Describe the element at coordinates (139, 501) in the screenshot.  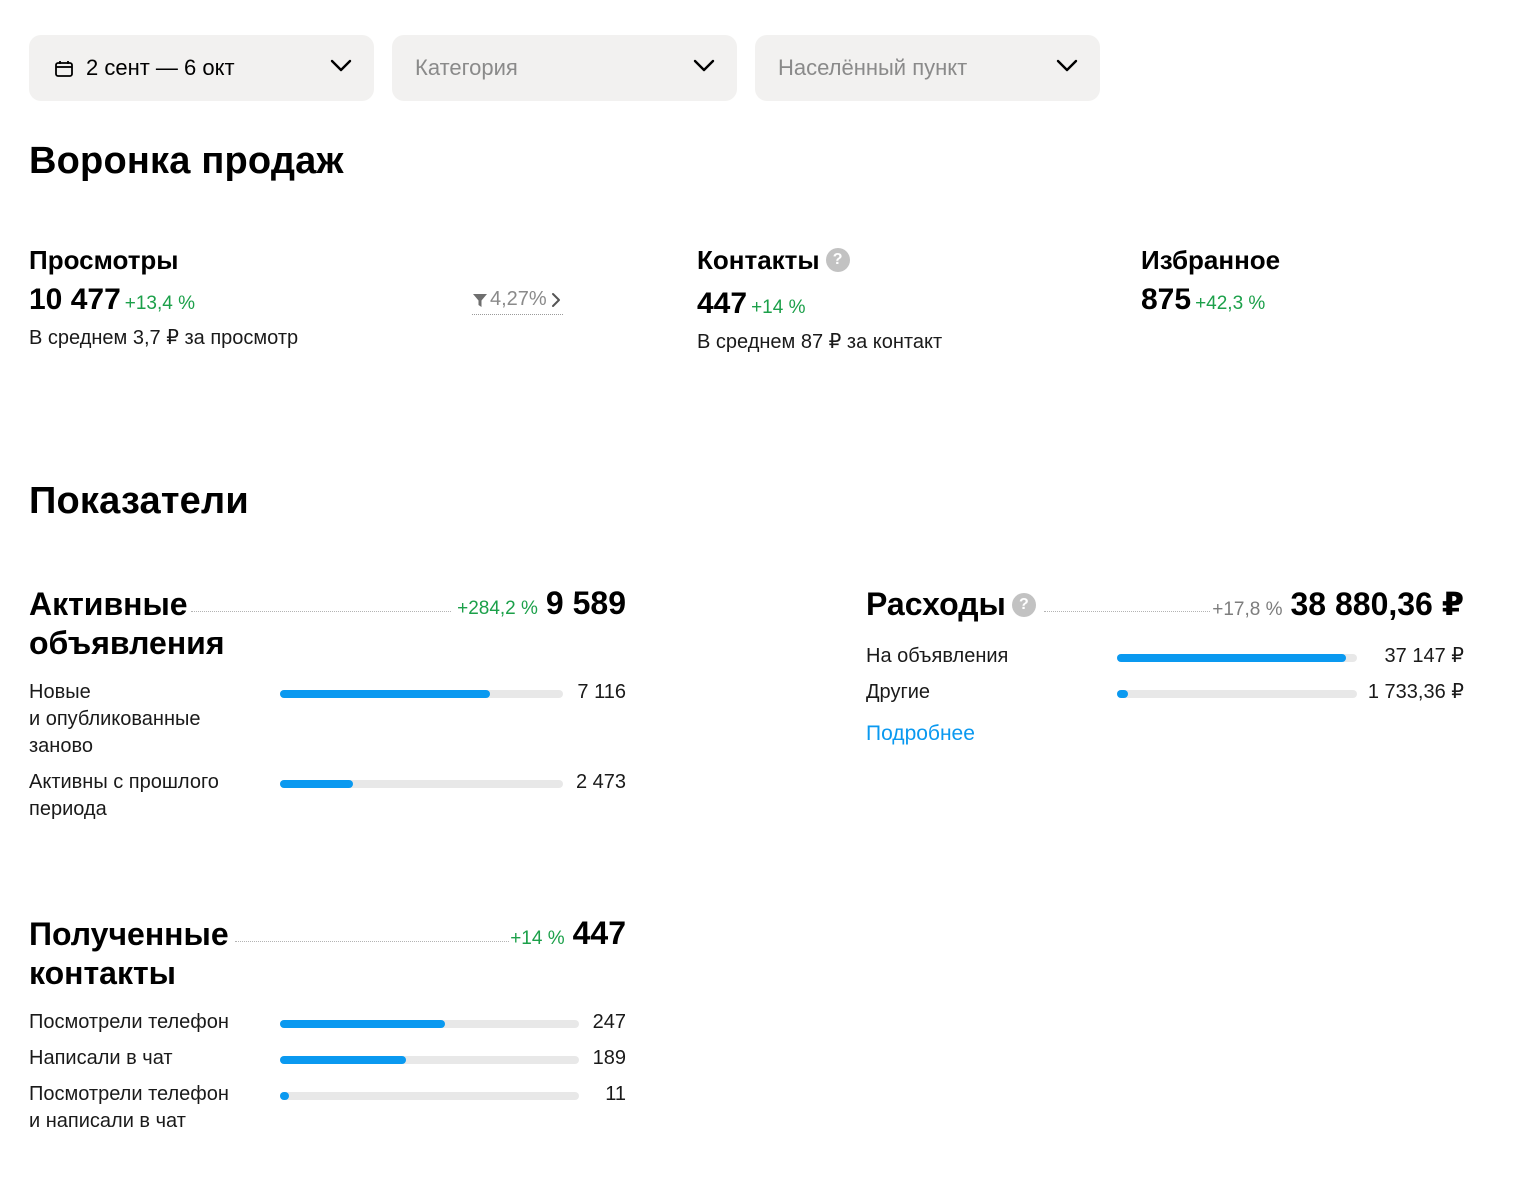
I see `metrics-title: Показатели` at that location.